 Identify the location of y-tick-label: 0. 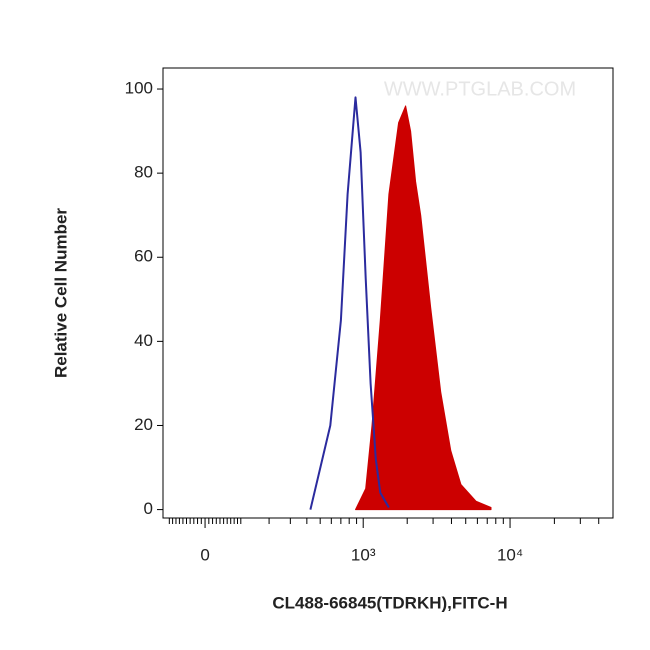
(148, 508).